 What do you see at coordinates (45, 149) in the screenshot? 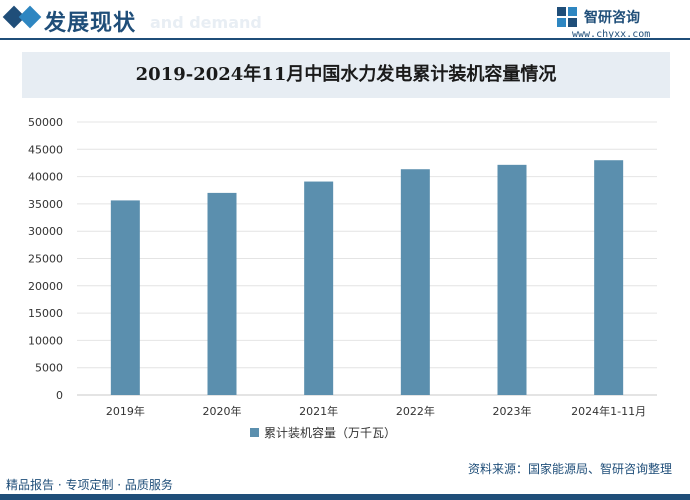
I see `y-tick-label: 45000` at bounding box center [45, 149].